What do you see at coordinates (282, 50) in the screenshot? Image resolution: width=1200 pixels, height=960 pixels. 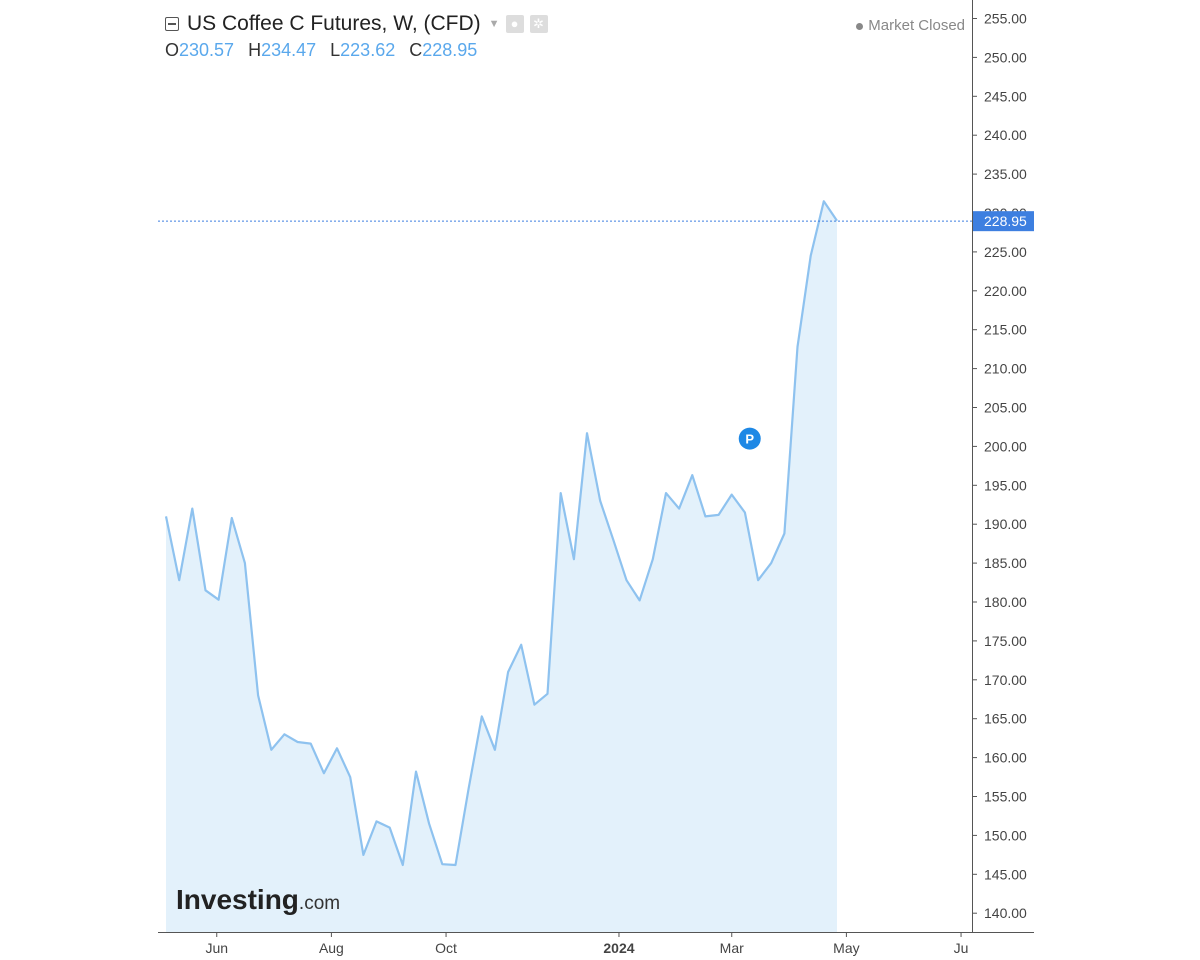 I see `ohlc-high: H234.47` at bounding box center [282, 50].